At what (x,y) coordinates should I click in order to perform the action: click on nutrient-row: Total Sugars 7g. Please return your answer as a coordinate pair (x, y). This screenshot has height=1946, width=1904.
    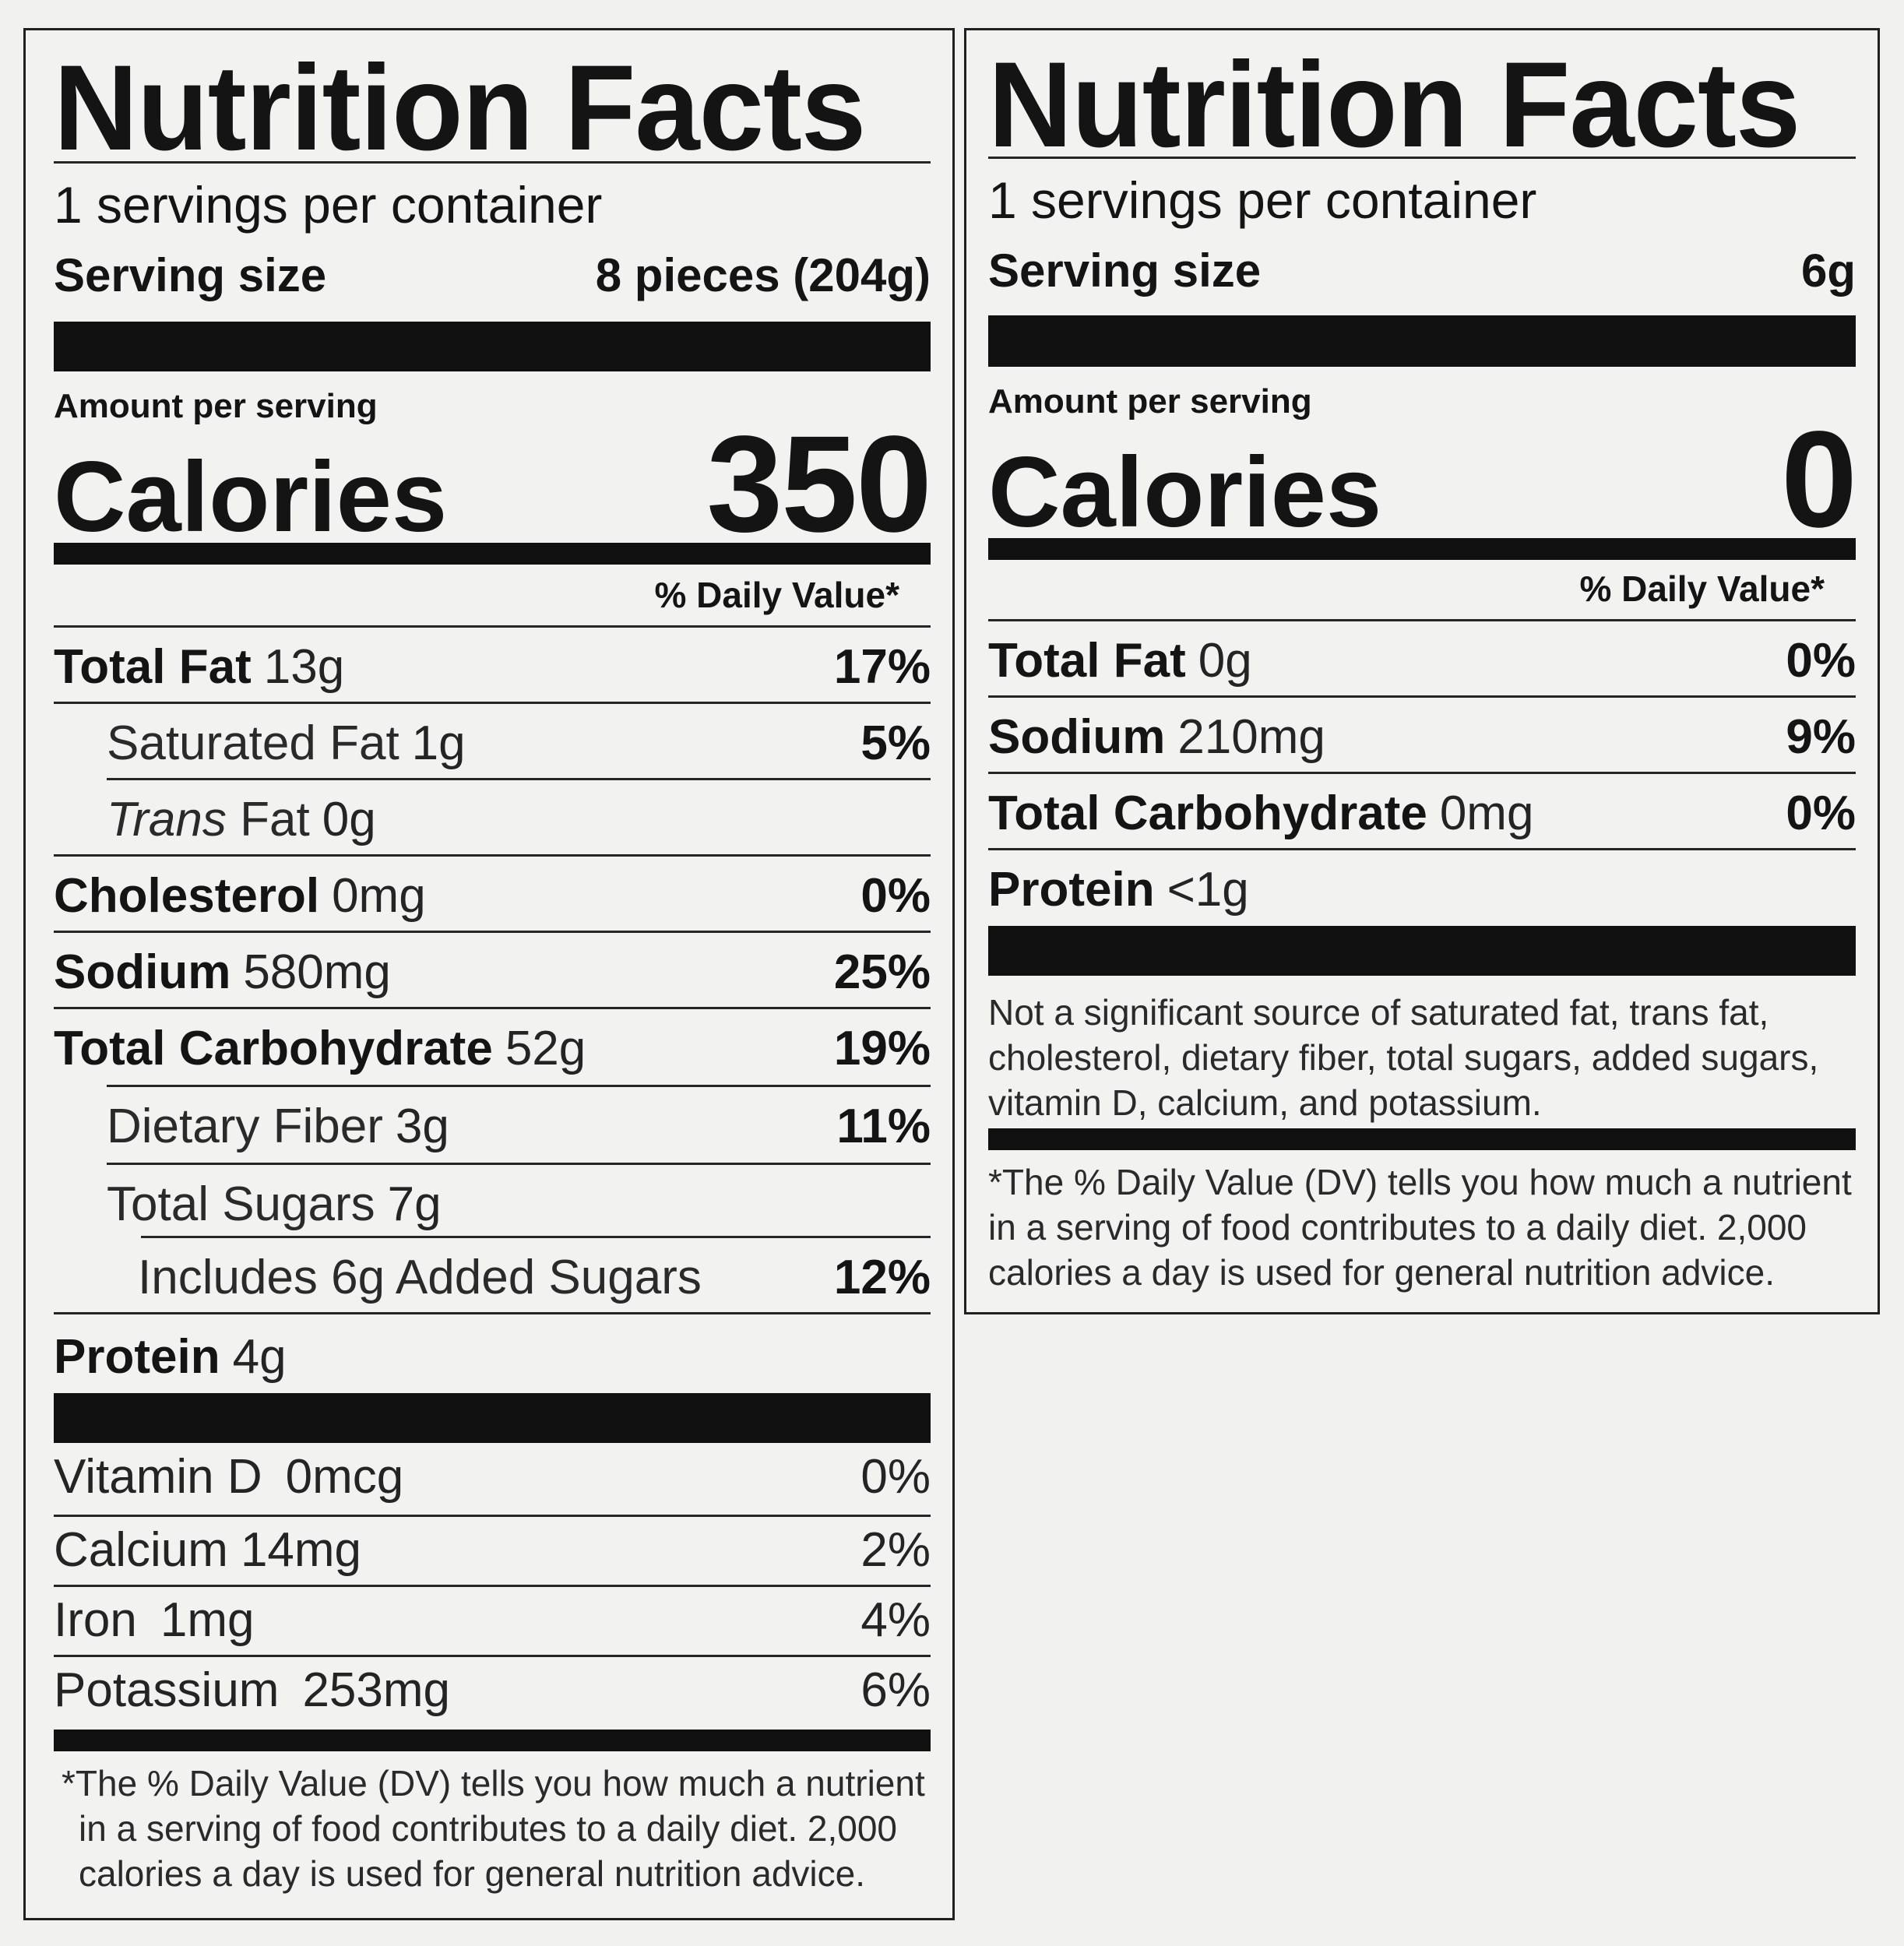
    Looking at the image, I should click on (274, 1204).